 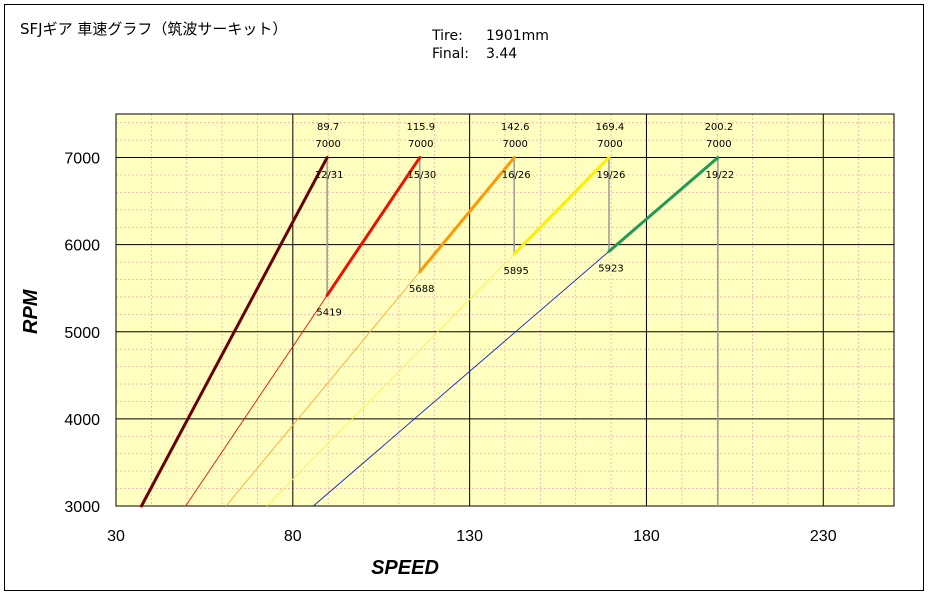 I want to click on shift-drop-rpm-label: 5688, so click(x=421, y=289).